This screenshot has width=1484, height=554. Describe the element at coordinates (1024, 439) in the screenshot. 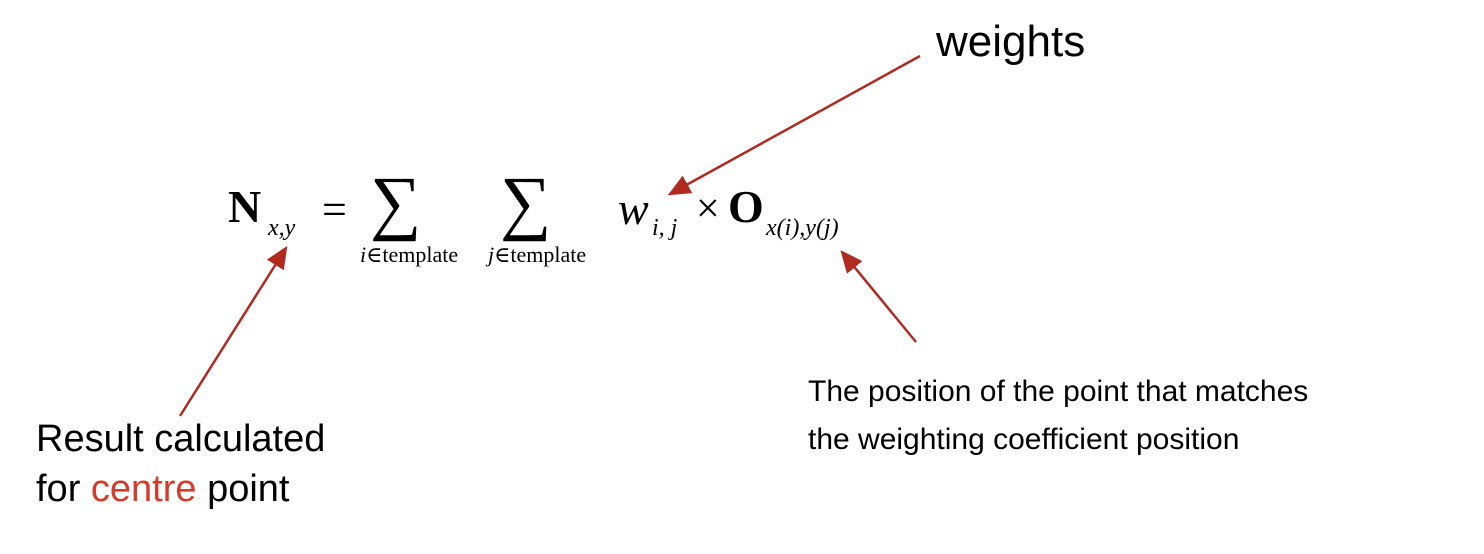

I see `position-label-line2: the weighting coefficient position` at that location.